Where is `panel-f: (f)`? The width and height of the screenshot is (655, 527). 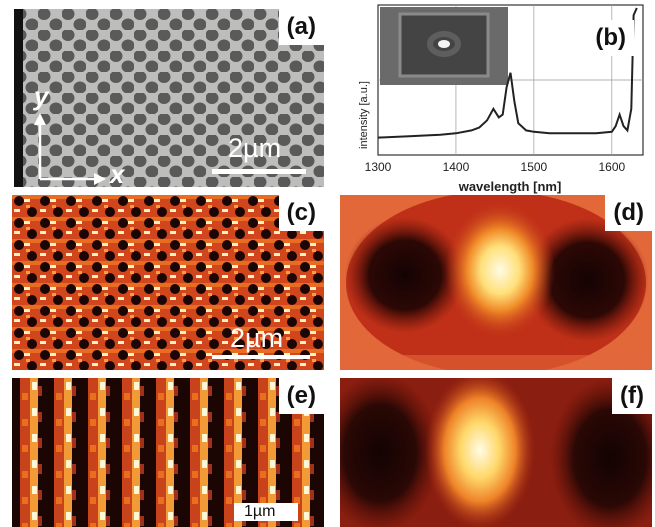 panel-f: (f) is located at coordinates (496, 452).